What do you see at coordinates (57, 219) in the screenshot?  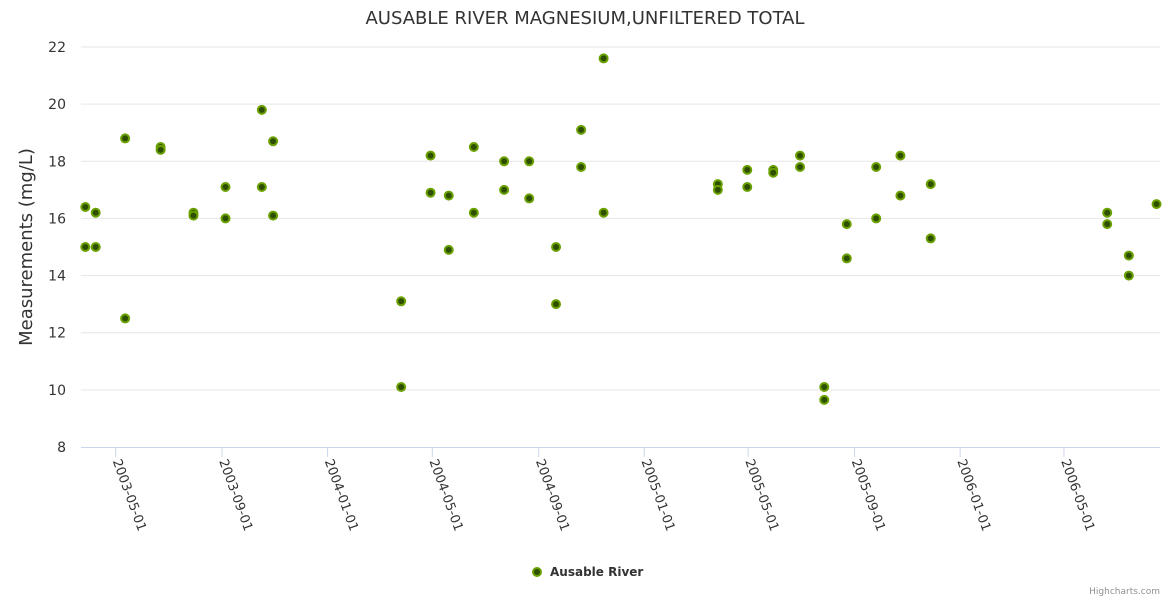 I see `y-tick-label: 16` at bounding box center [57, 219].